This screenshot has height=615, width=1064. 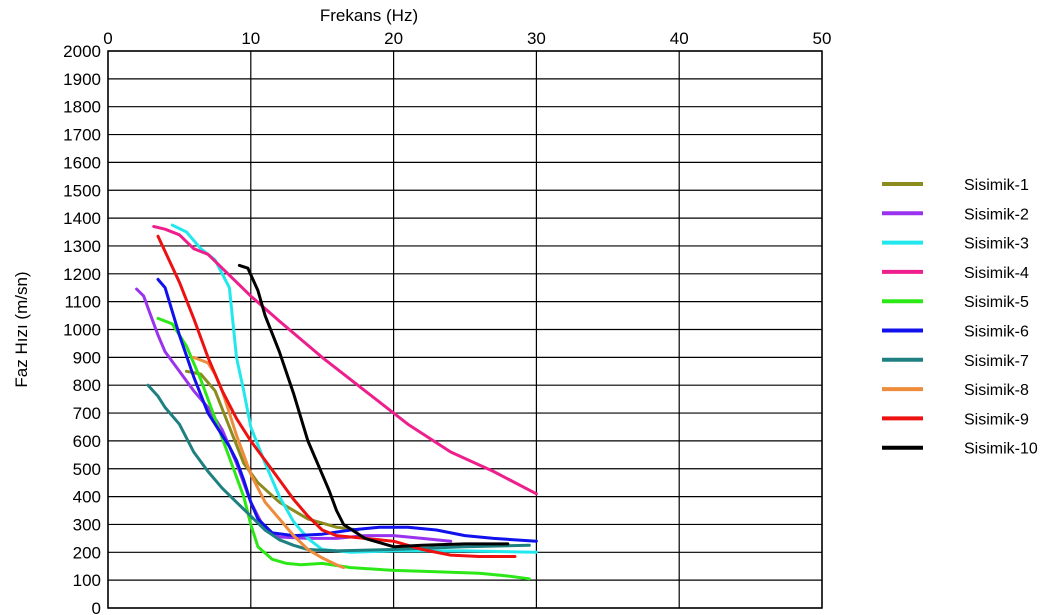 I want to click on y-tick-label: 600, so click(x=87, y=441).